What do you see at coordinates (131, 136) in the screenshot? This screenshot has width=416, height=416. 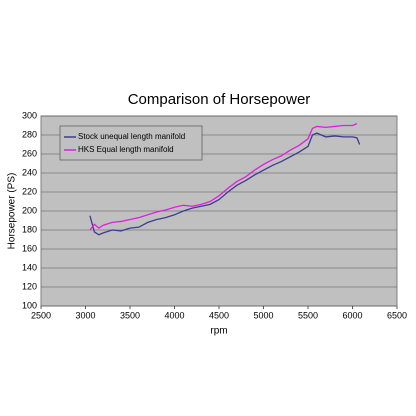 I see `legend-label: Stock unequal length manifold` at bounding box center [131, 136].